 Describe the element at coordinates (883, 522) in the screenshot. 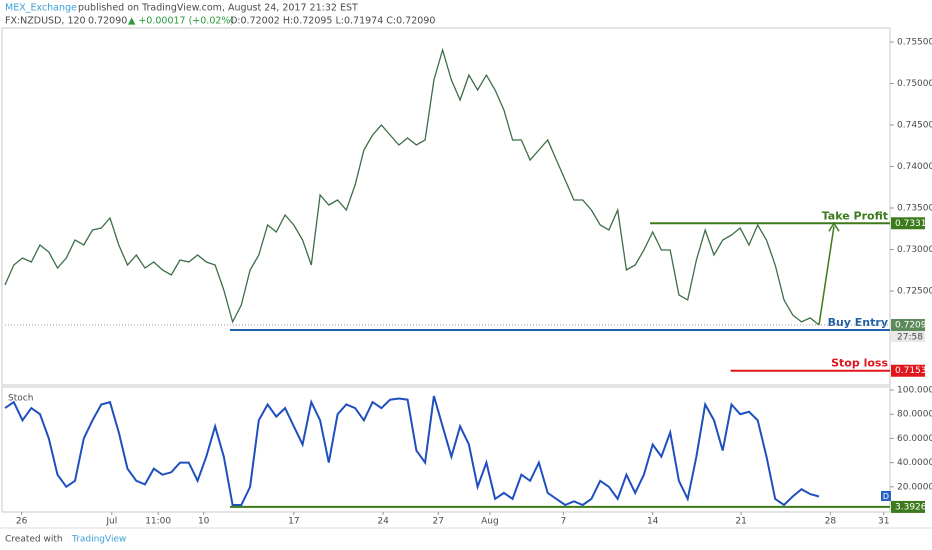

I see `x-tick-label: 31` at that location.